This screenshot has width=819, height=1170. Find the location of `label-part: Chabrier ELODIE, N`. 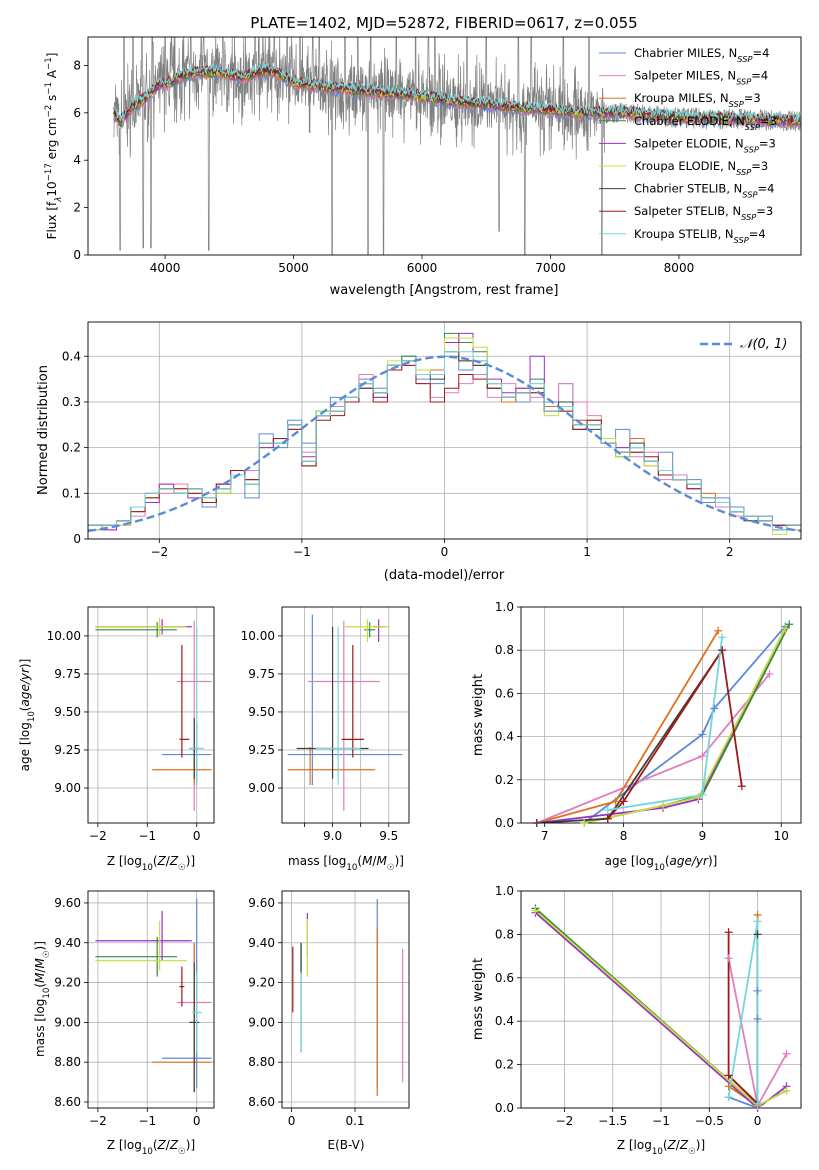

label-part: Chabrier ELODIE, N is located at coordinates (689, 121).